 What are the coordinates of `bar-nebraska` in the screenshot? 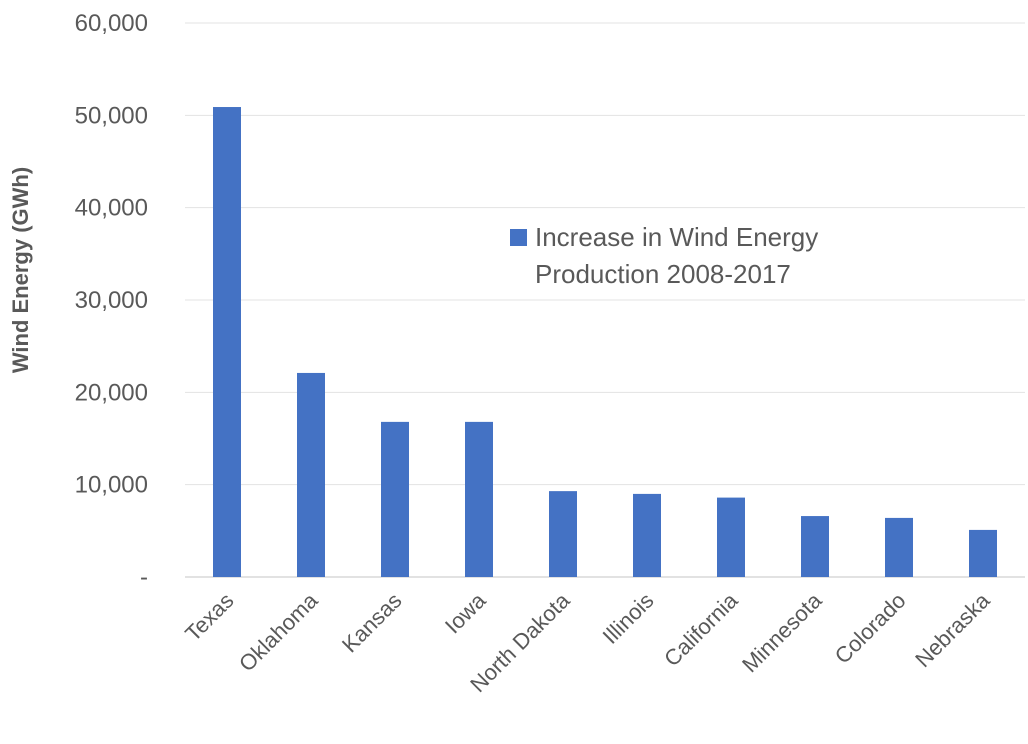 It's located at (983, 553).